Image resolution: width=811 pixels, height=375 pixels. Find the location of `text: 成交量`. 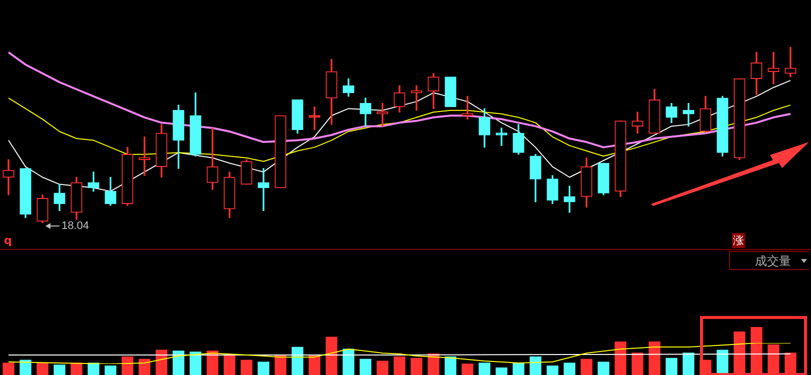

text: 成交量 is located at coordinates (773, 261).